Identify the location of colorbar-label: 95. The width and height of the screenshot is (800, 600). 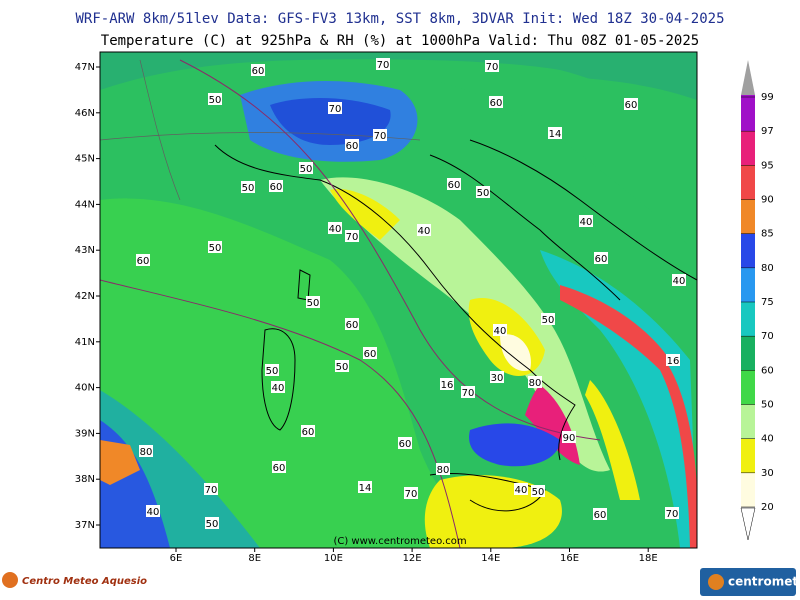
(767, 165).